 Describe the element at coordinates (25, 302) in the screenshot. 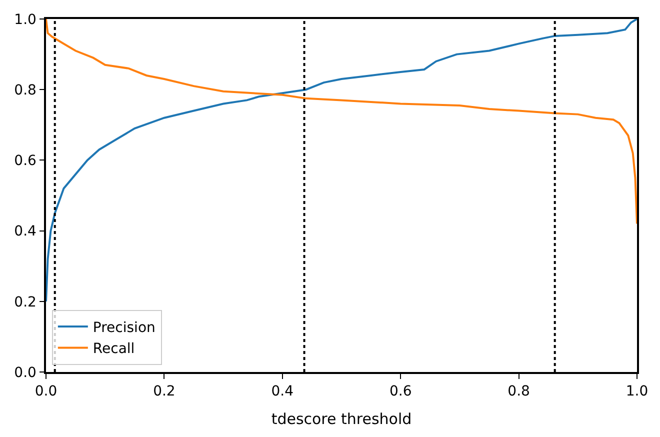

I see `y-tick-label: 0.2` at that location.